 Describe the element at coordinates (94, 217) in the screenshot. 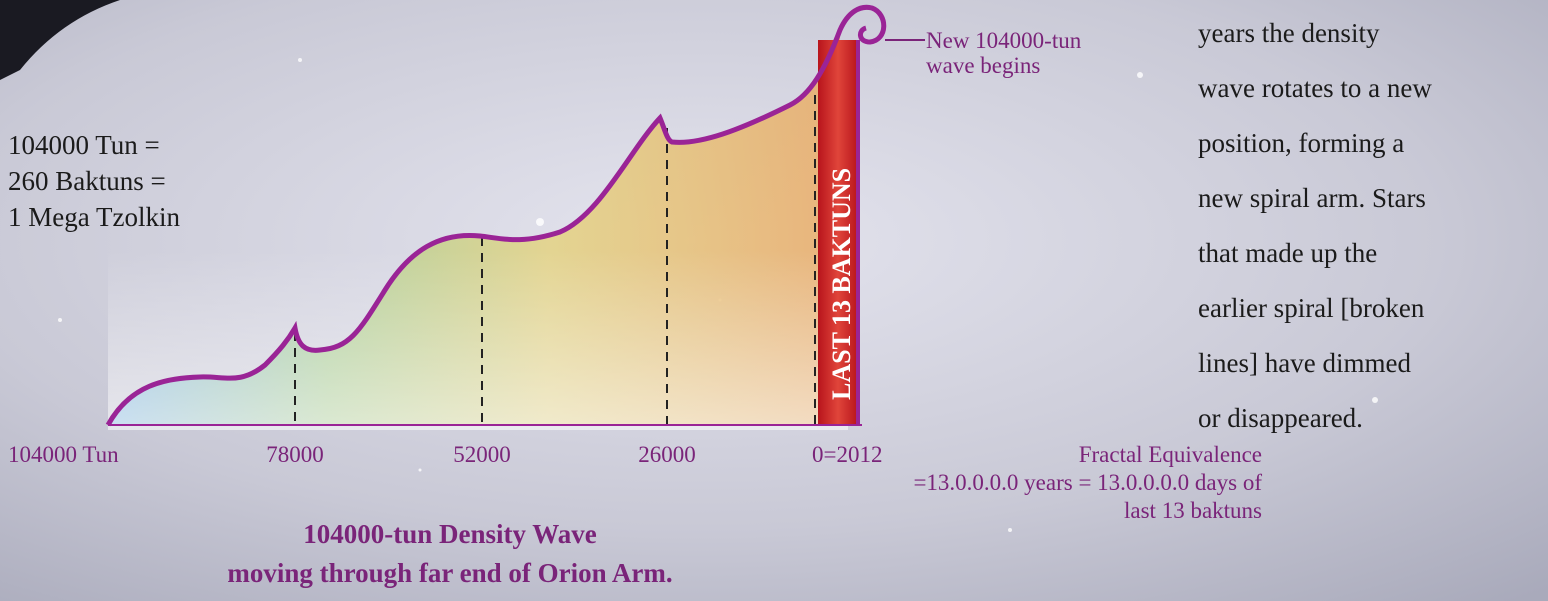

I see `left-note: 1 Mega Tzolkin` at that location.